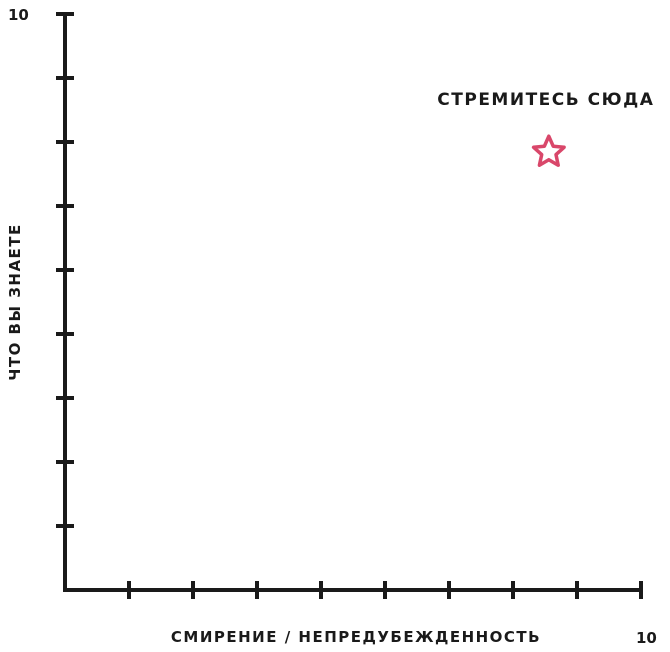 This screenshot has height=652, width=670. I want to click on point-label: СТРЕМИТЕСЬ СЮДА, so click(545, 100).